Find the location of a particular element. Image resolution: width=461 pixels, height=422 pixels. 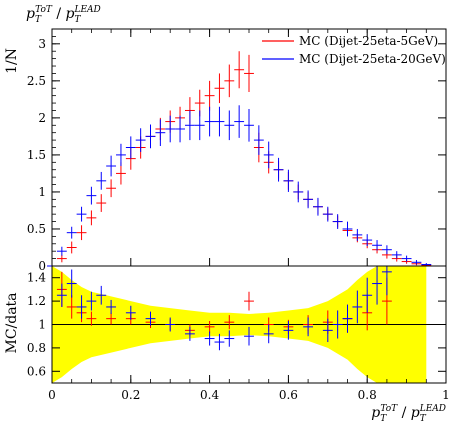

ratio-y-axis-label: MC/data is located at coordinates (12, 322).